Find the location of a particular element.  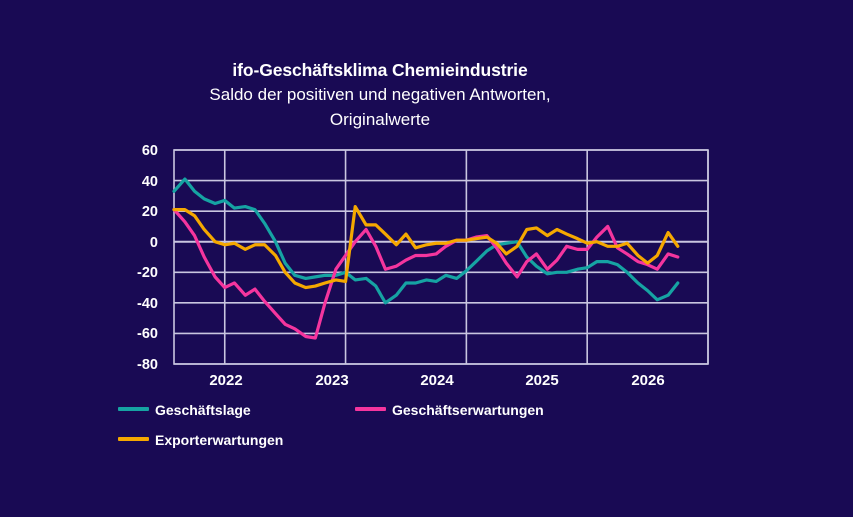

y-tick-label: 40 is located at coordinates (149, 182).